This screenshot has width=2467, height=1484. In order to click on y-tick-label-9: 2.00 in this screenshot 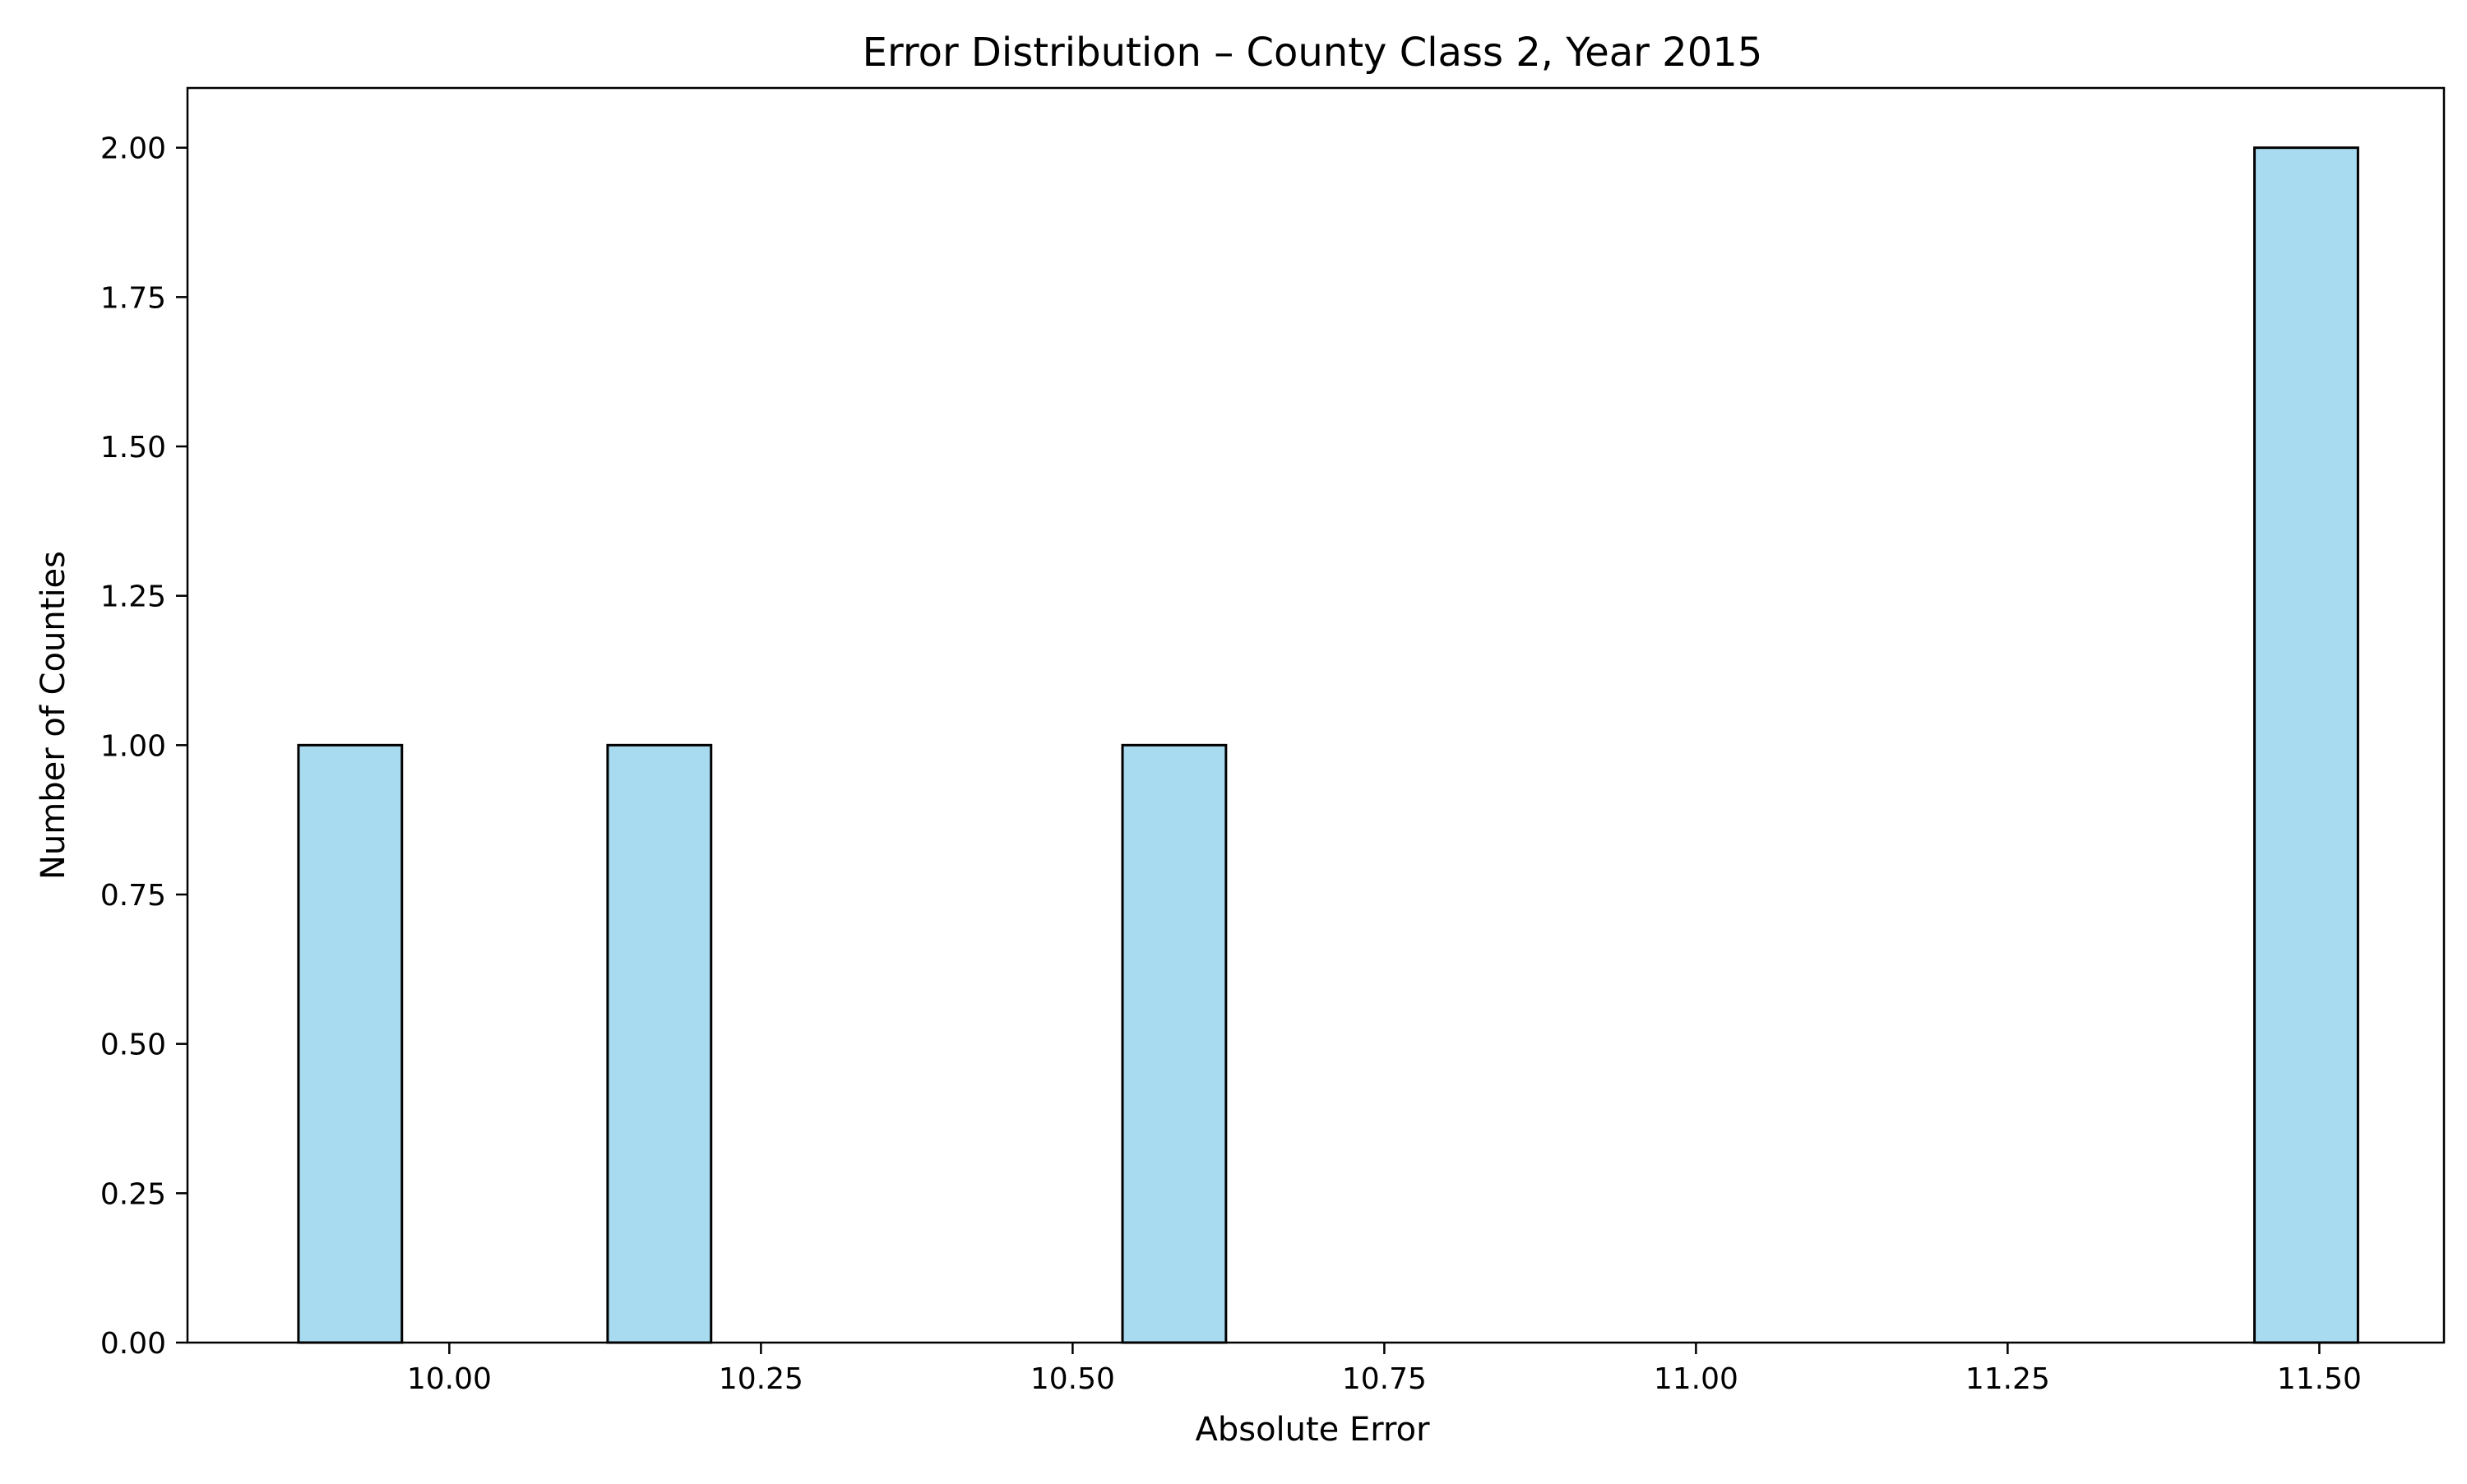, I will do `click(133, 149)`.